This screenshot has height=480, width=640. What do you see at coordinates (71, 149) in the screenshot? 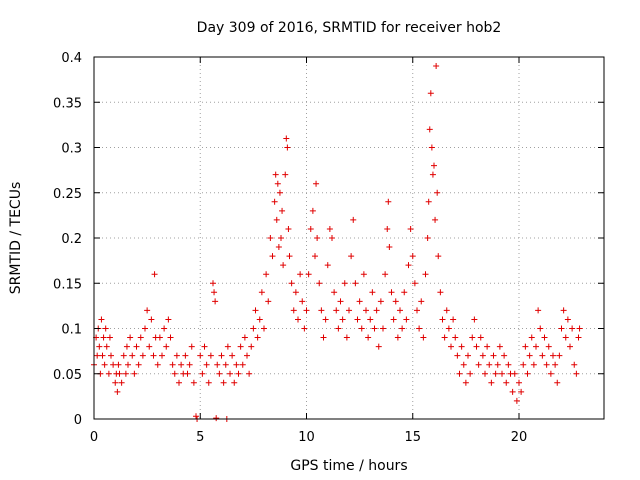
I see `y-tick-label: 0.3` at bounding box center [71, 149].